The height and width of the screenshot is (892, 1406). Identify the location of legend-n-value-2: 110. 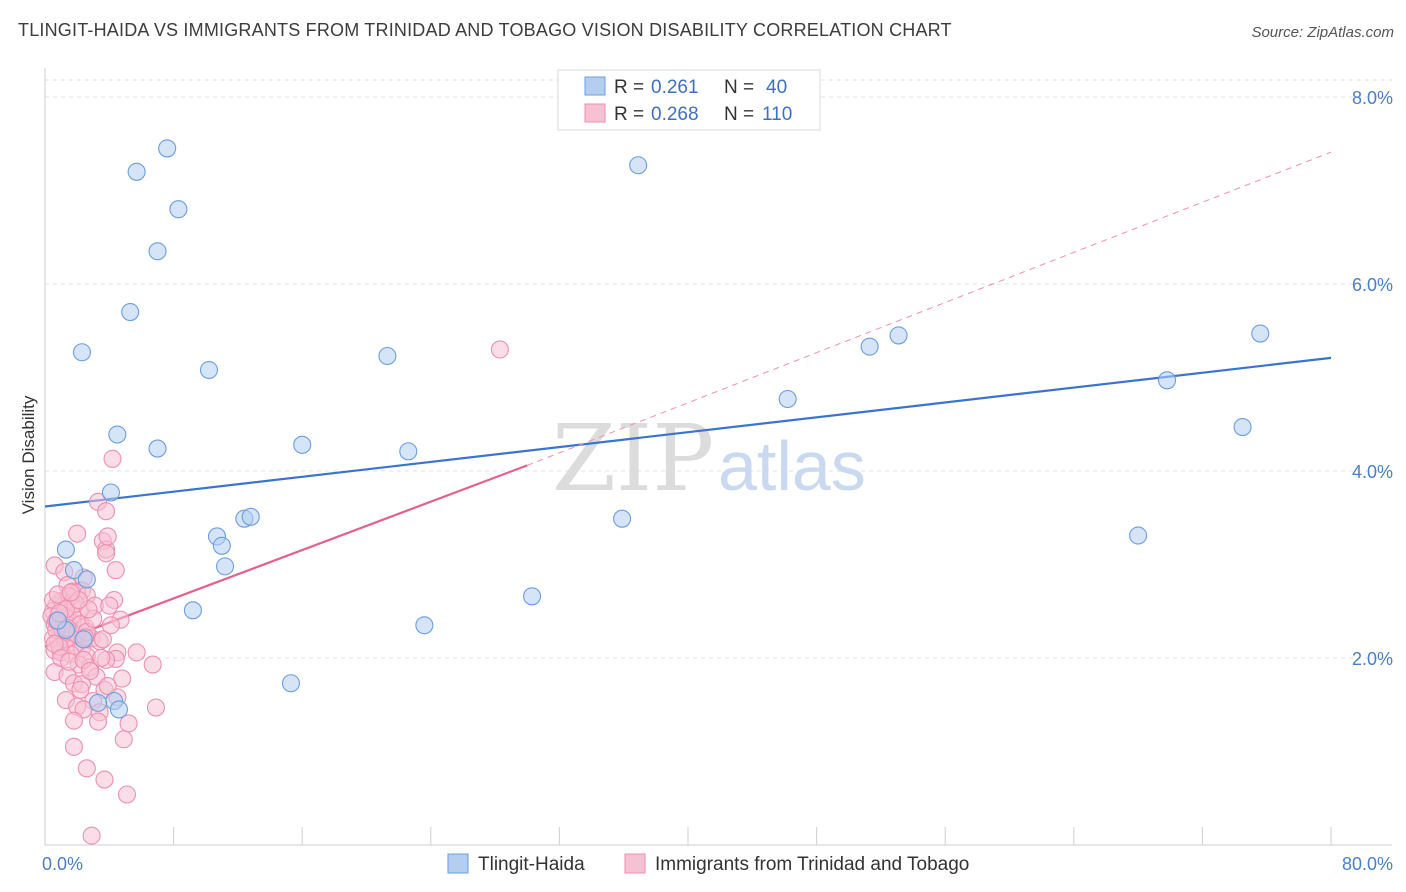
(777, 114).